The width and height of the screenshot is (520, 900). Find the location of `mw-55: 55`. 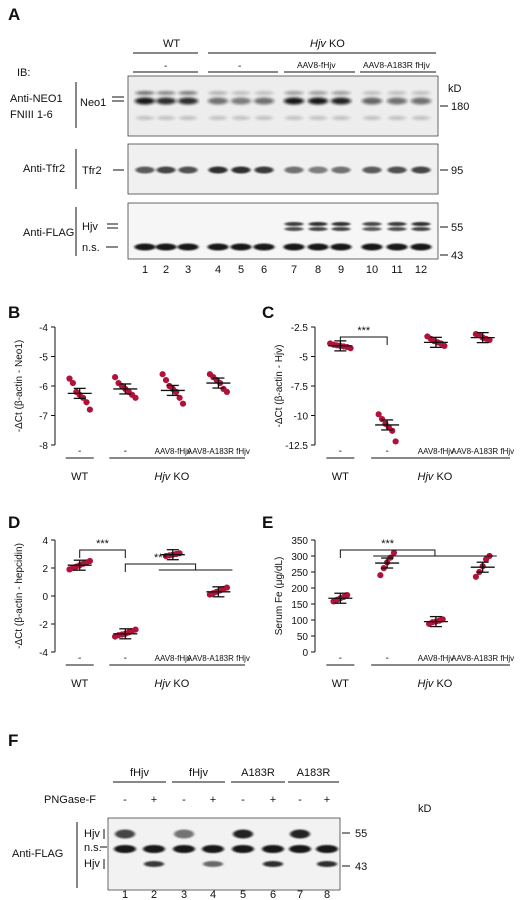

mw-55: 55 is located at coordinates (457, 228).